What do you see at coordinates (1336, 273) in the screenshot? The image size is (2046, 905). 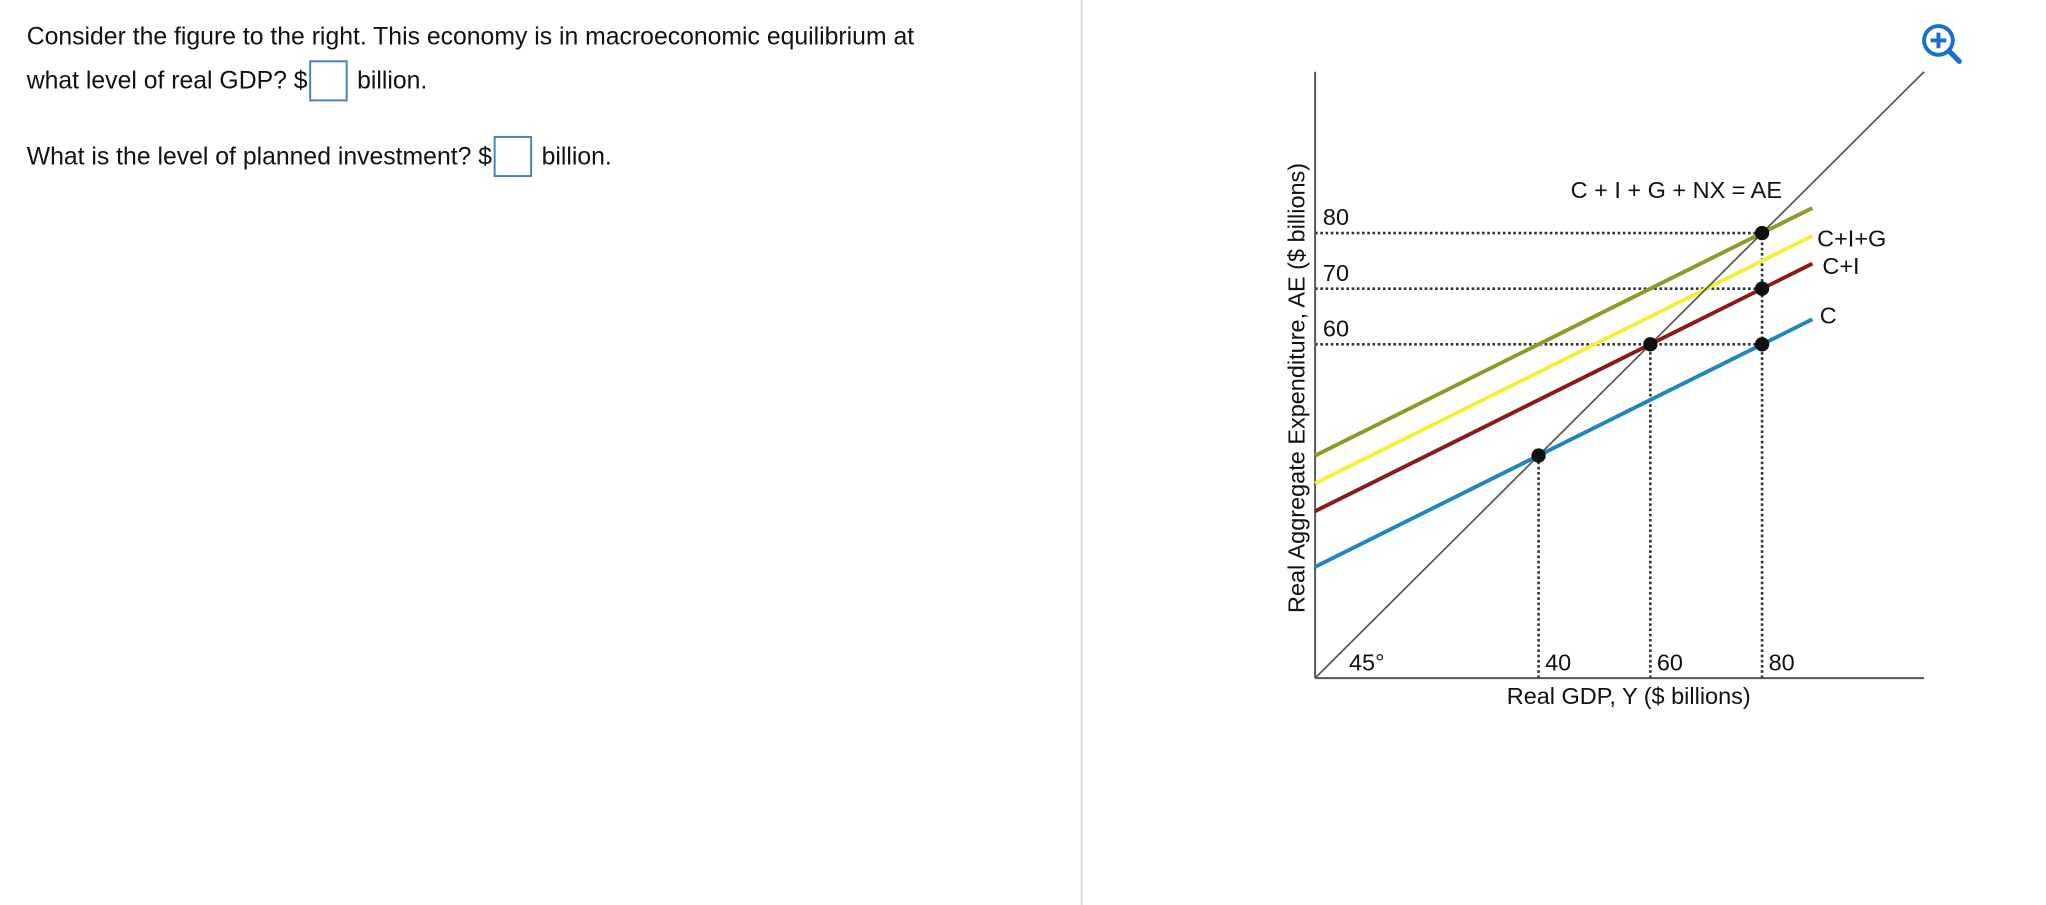 I see `y-tick-label: 70` at bounding box center [1336, 273].